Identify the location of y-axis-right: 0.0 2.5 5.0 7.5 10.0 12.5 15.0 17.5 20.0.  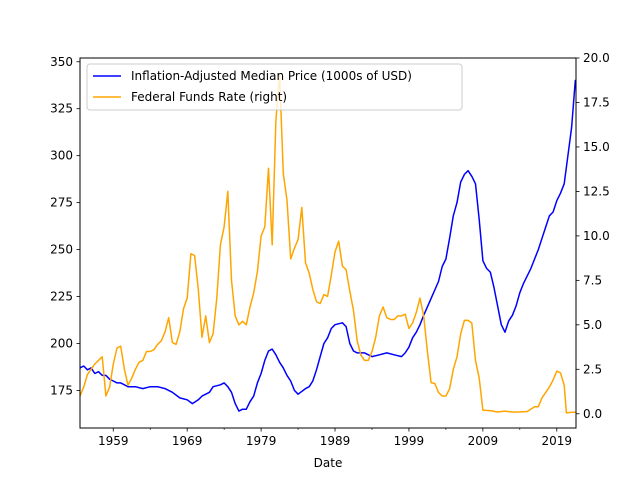
(593, 236).